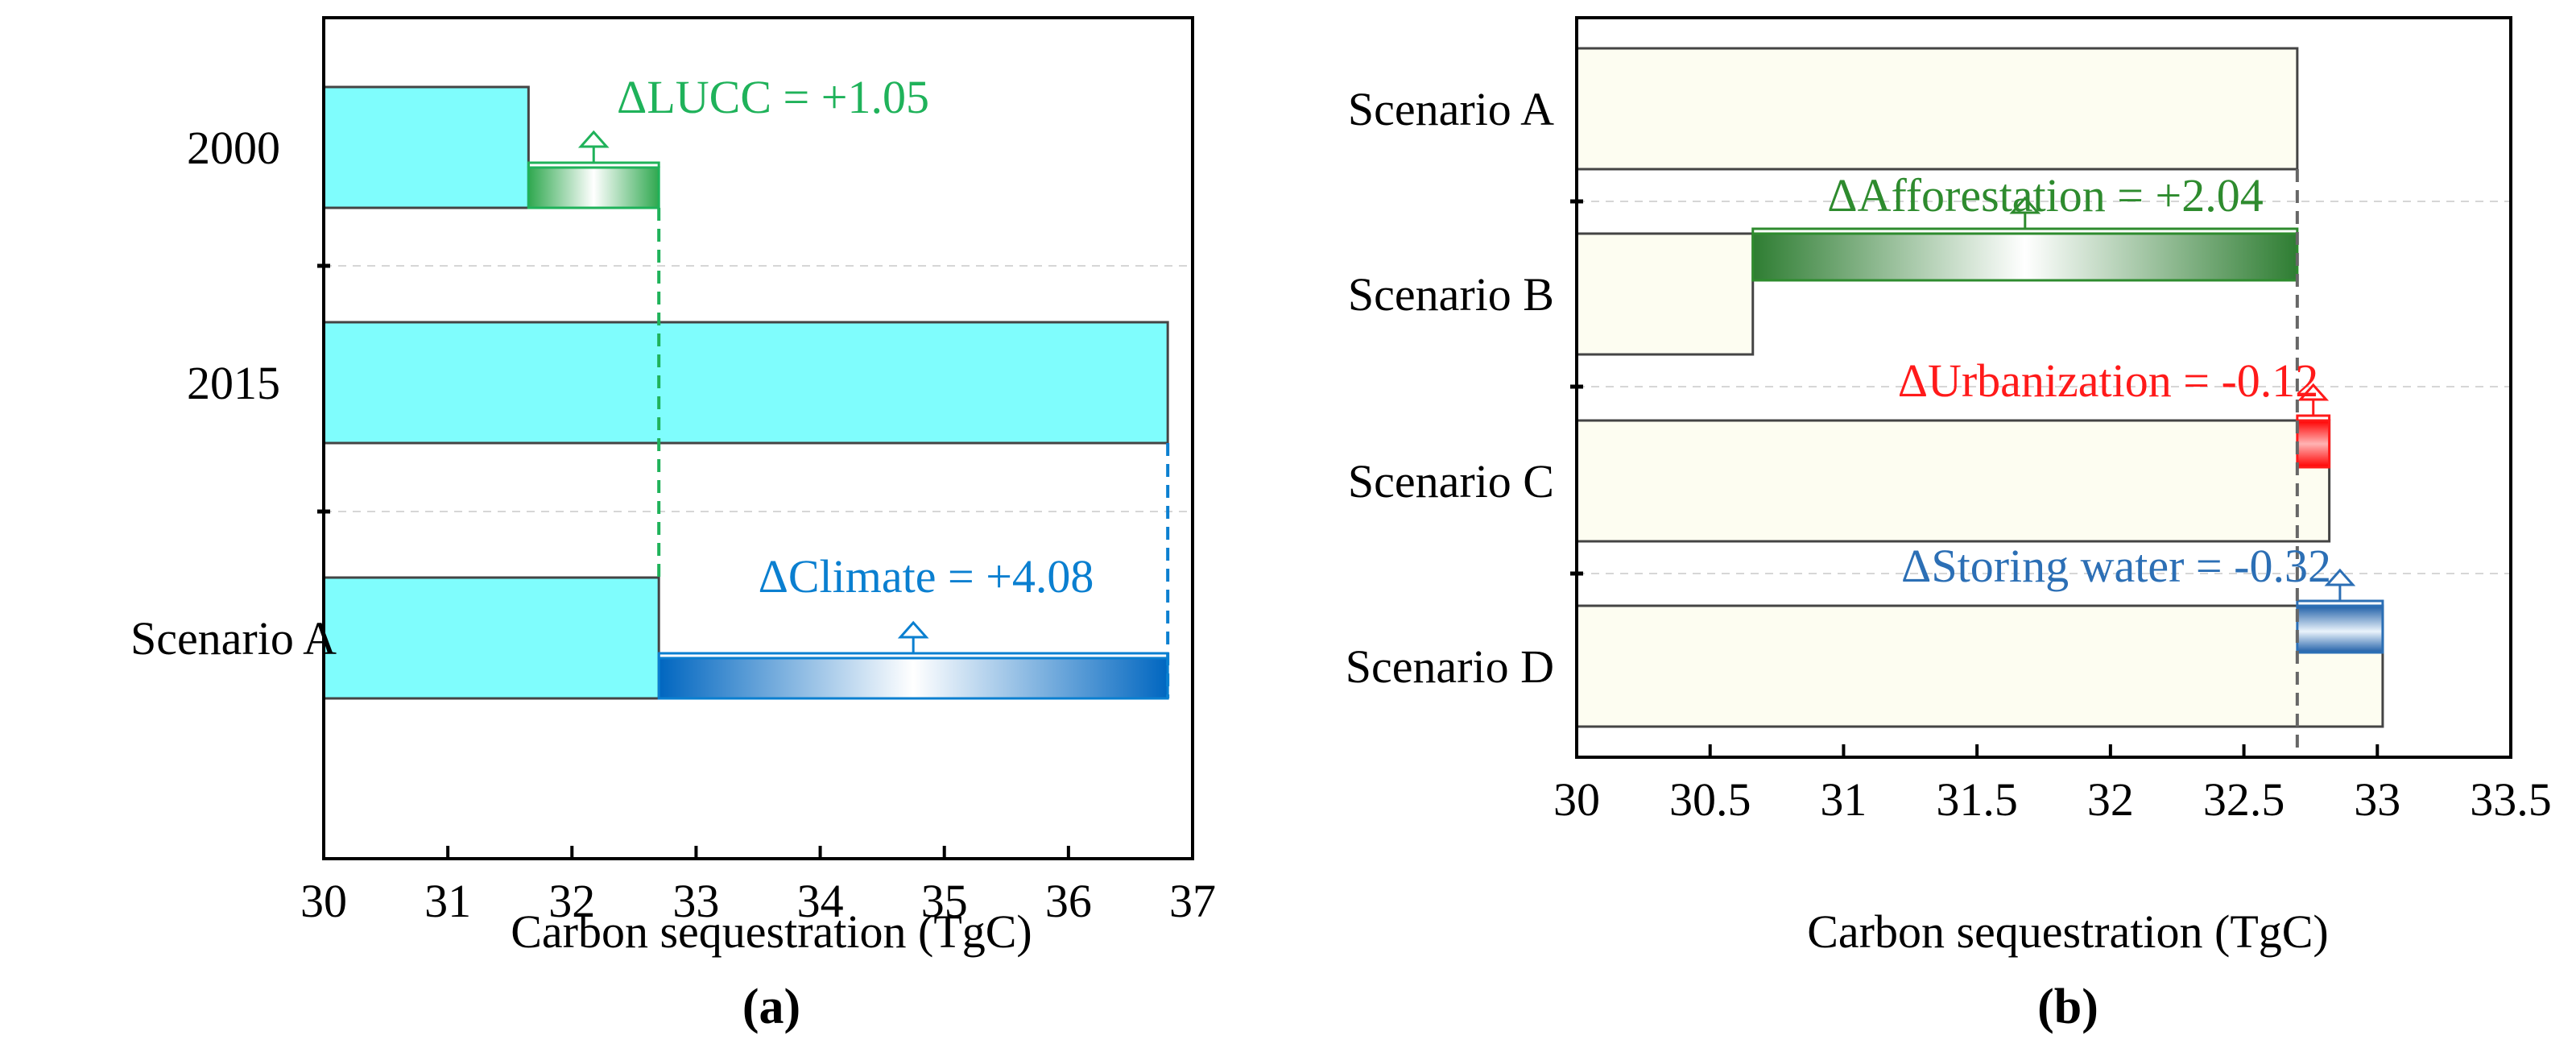 This screenshot has height=1048, width=2576. What do you see at coordinates (2109, 380) in the screenshot?
I see `delta-label-scenario-c: ΔUrbanization = -0.12` at bounding box center [2109, 380].